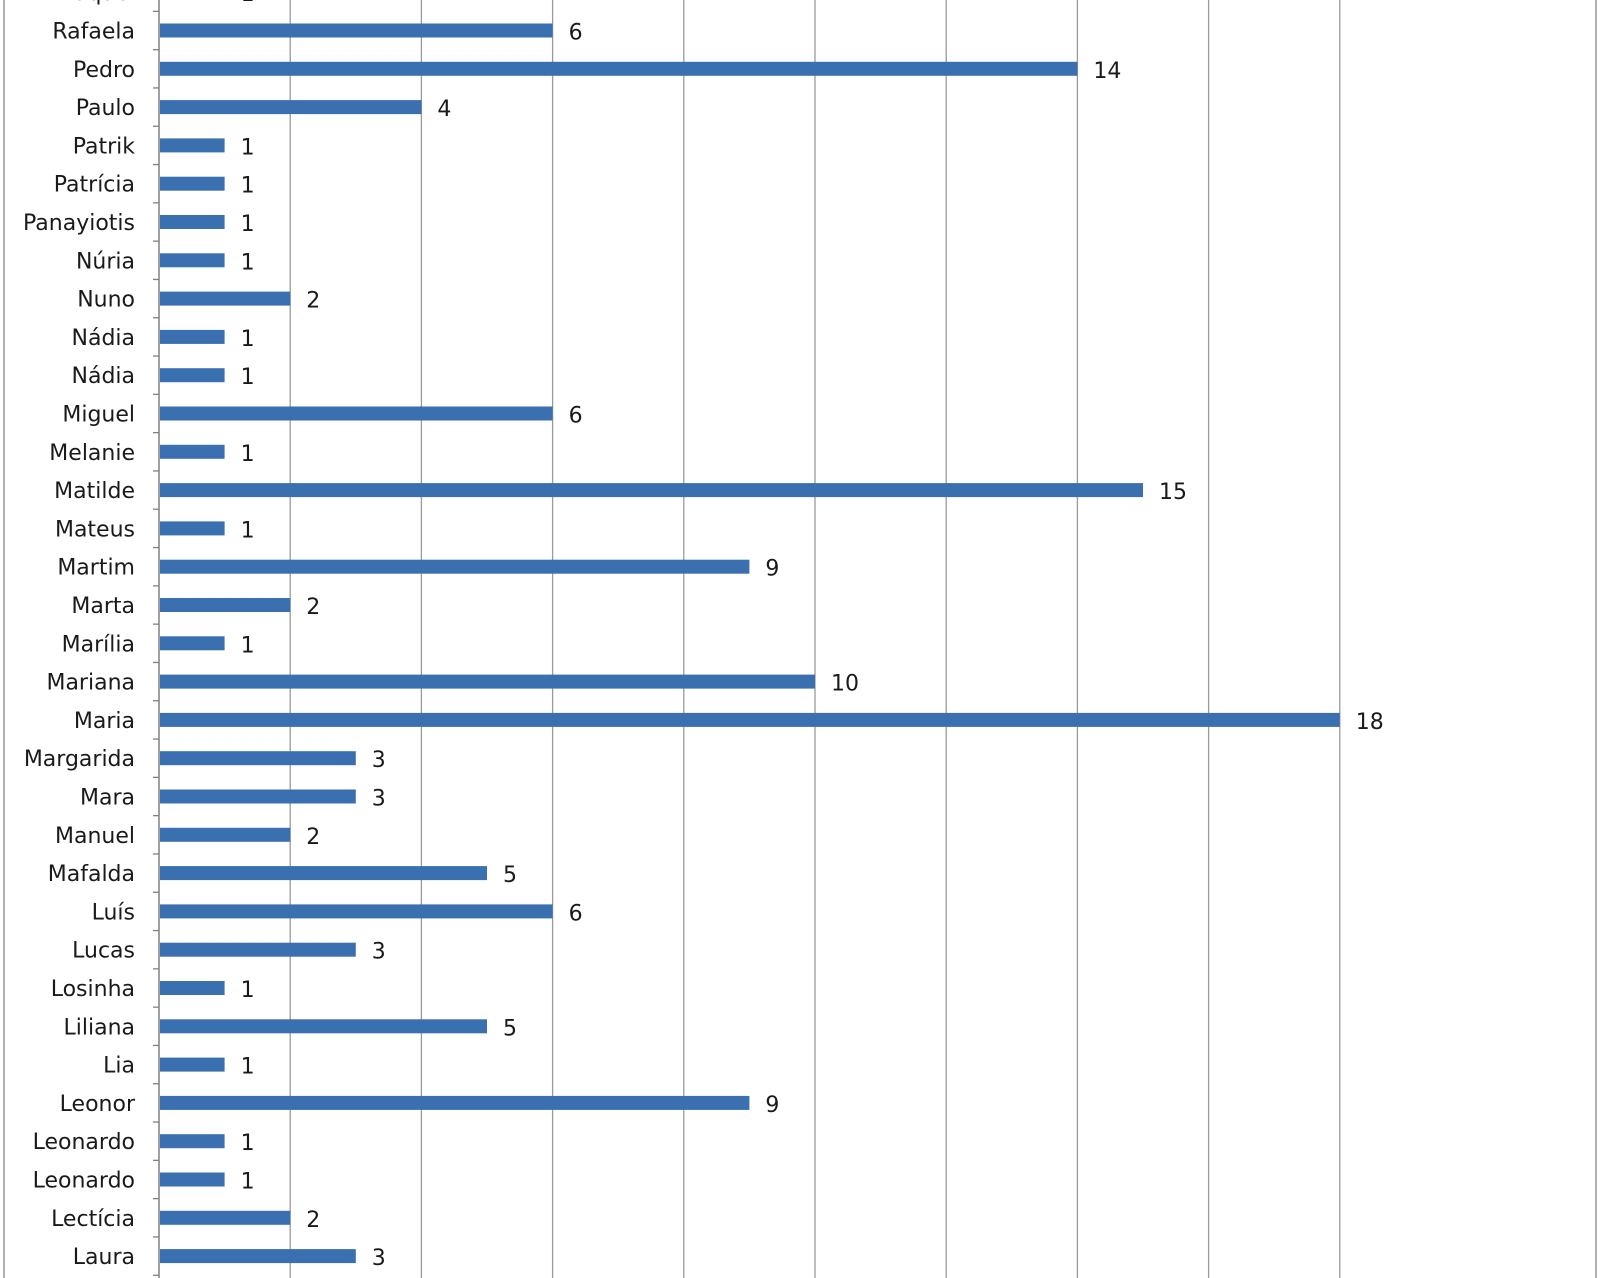 The height and width of the screenshot is (1278, 1600). I want to click on category-label: Margarida, so click(79, 759).